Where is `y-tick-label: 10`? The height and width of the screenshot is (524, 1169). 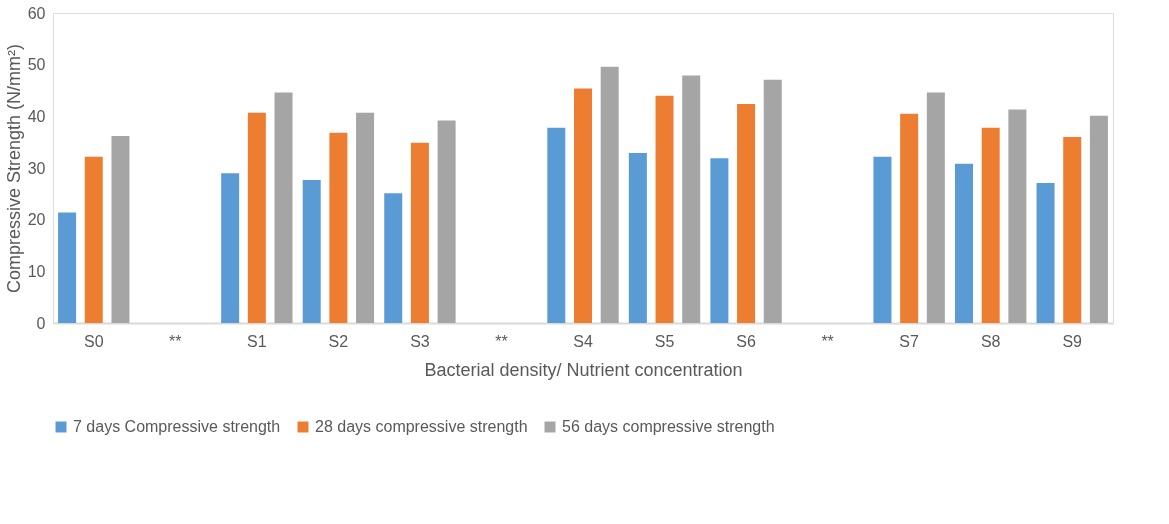 y-tick-label: 10 is located at coordinates (36, 271).